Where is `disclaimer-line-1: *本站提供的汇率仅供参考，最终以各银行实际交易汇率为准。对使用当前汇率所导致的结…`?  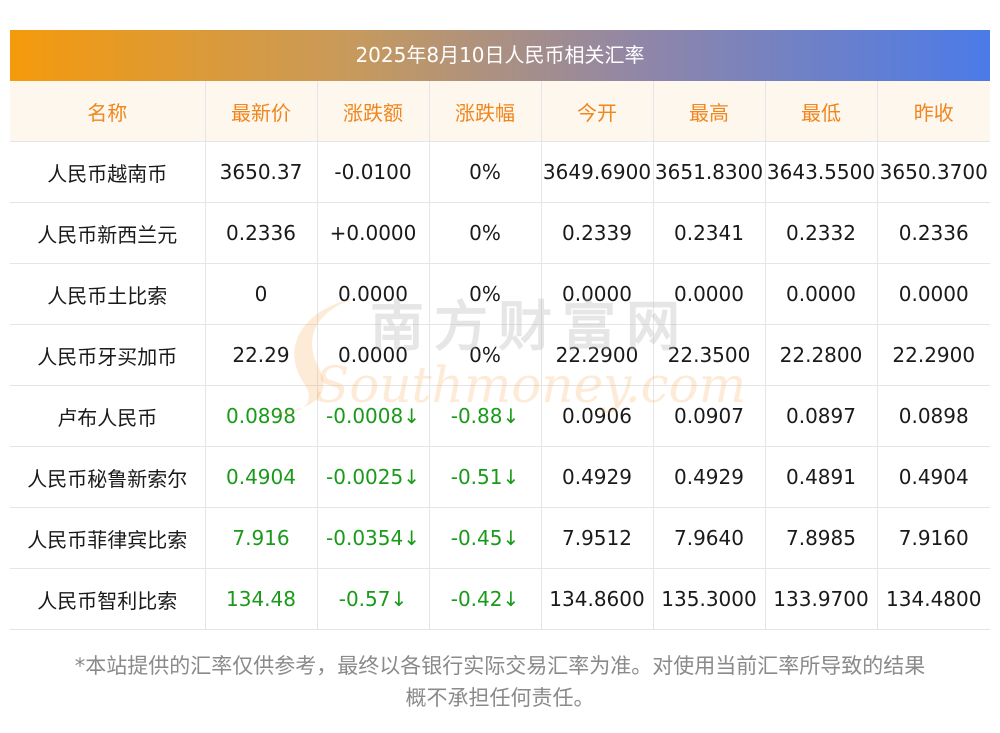
disclaimer-line-1: *本站提供的汇率仅供参考，最终以各银行实际交易汇率为准。对使用当前汇率所导致的结… is located at coordinates (500, 666).